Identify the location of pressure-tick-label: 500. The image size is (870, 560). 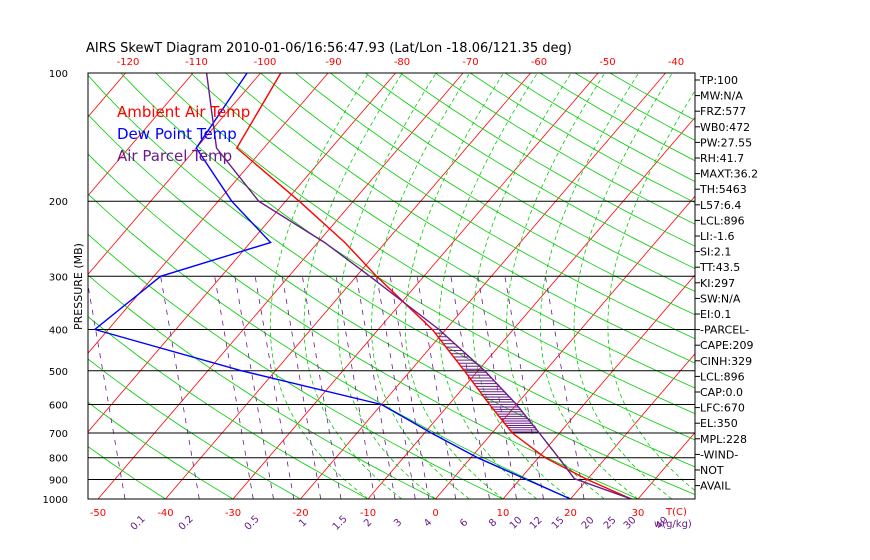
(58, 372).